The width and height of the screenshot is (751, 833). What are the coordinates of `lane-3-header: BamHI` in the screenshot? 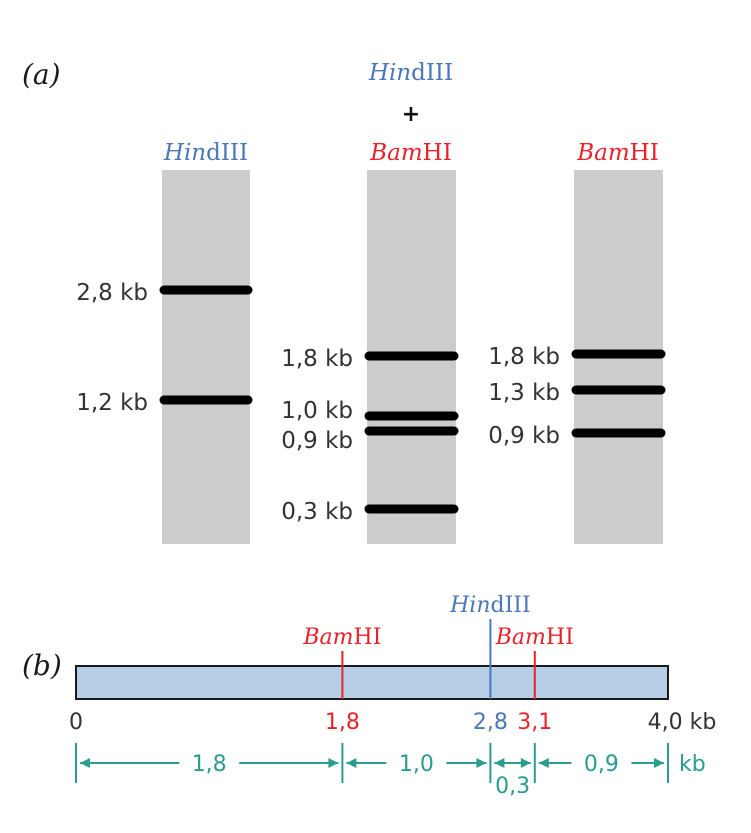 It's located at (617, 153).